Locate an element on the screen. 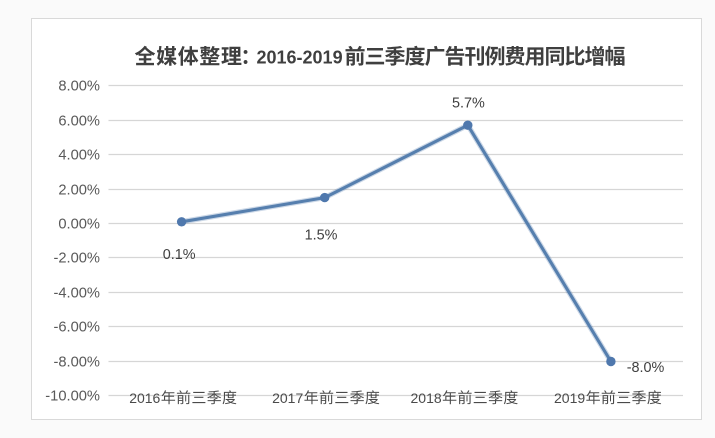 This screenshot has width=715, height=438. svg-text: -8.00% is located at coordinates (76, 363).